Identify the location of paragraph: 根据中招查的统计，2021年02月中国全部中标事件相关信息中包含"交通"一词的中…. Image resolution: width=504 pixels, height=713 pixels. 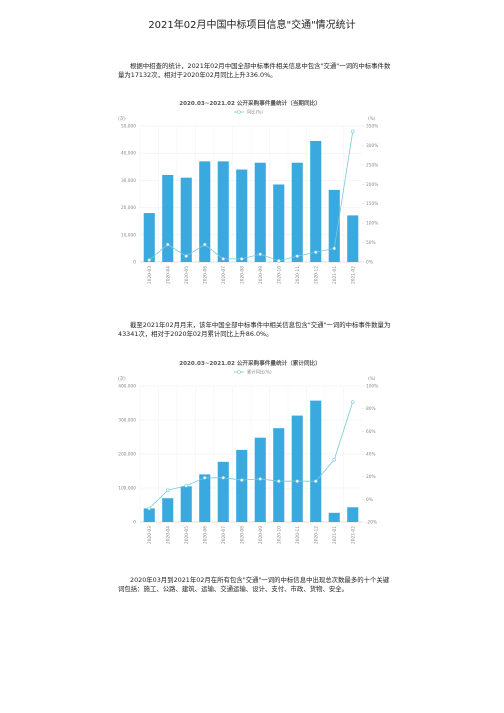
(254, 70).